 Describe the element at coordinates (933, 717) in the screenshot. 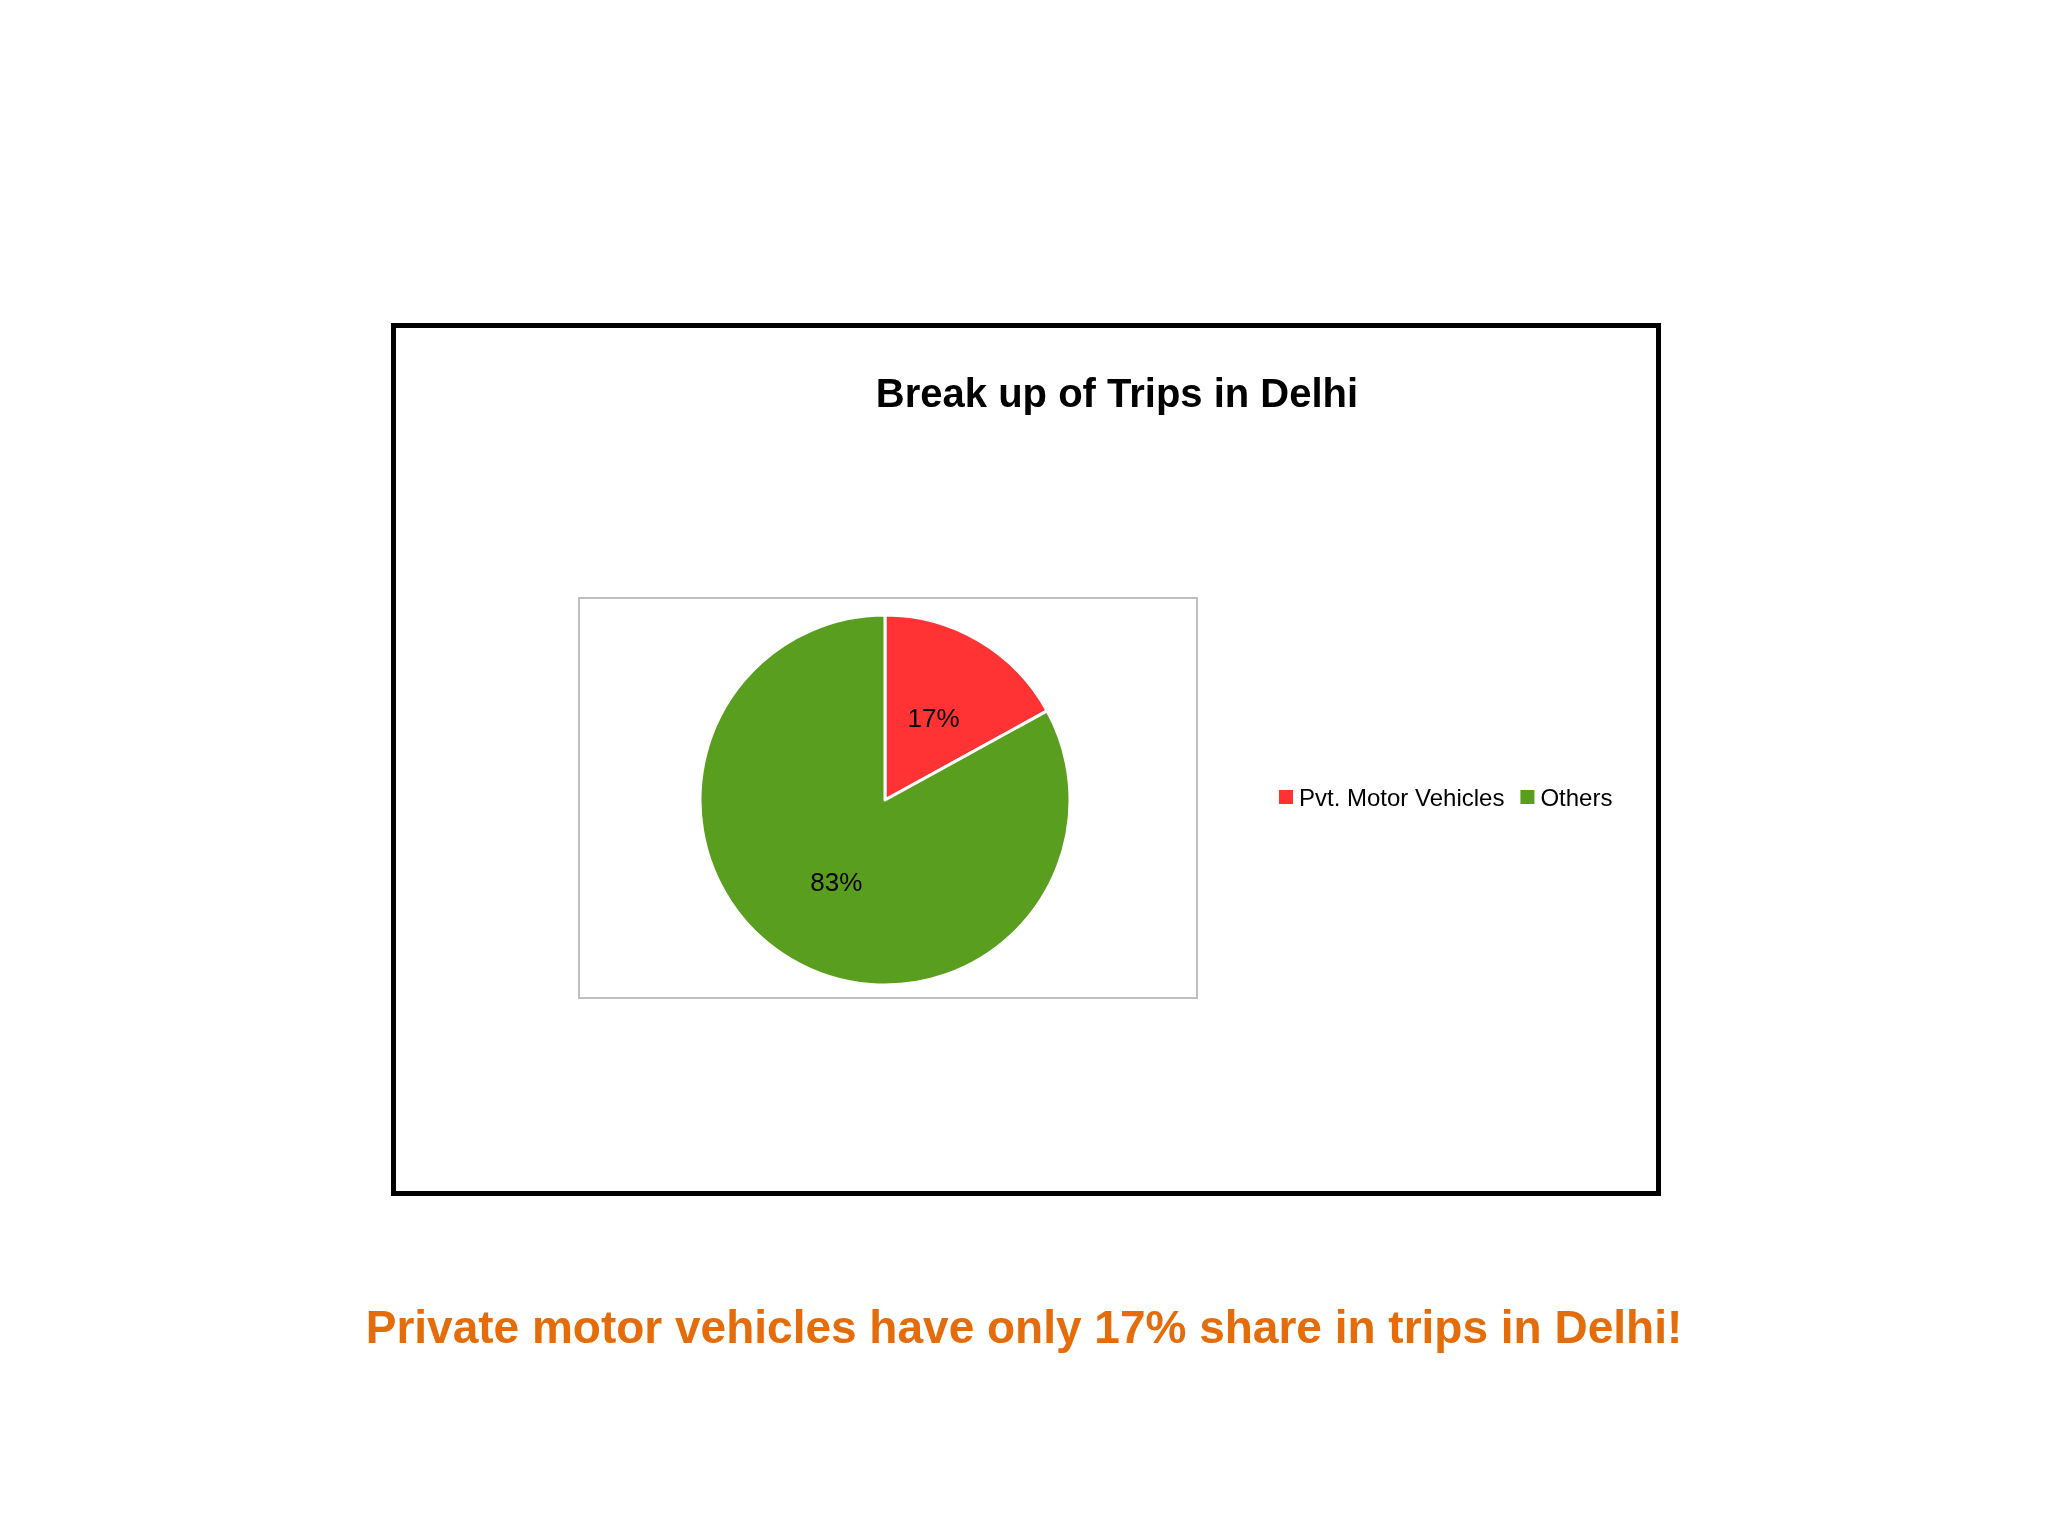

I see `data-label: 17%` at that location.